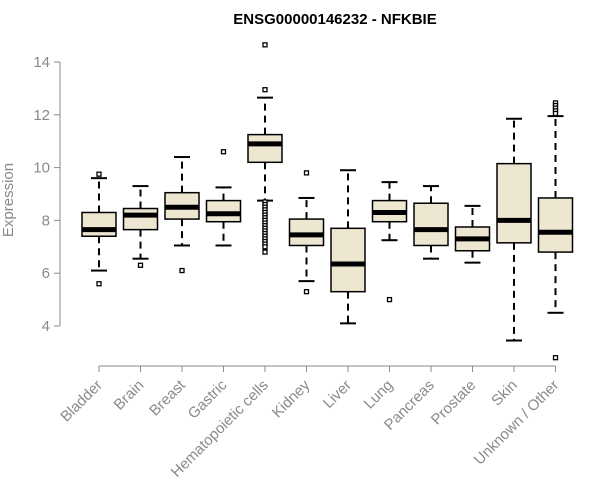 This screenshot has height=500, width=600. Describe the element at coordinates (8, 200) in the screenshot. I see `y-axis-label: Expression` at that location.